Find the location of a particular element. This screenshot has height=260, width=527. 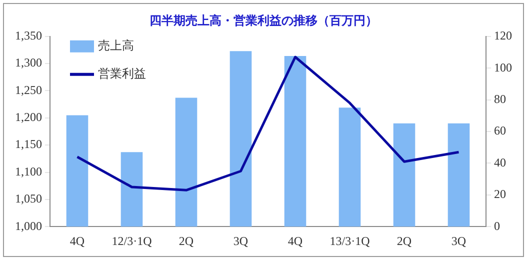

y-tick-label: 1,300 is located at coordinates (28, 63).